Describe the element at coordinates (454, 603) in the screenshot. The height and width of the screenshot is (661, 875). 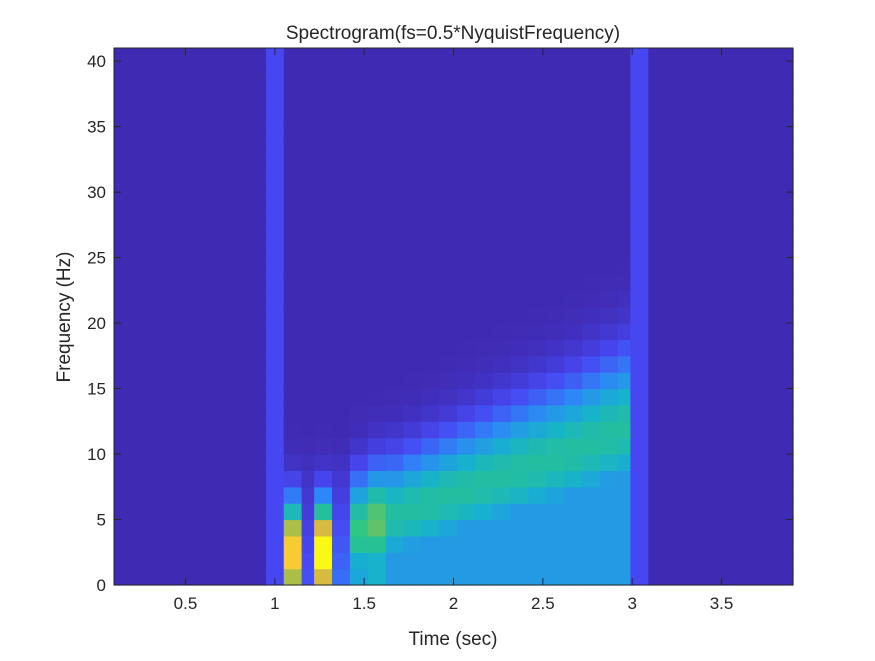
I see `x-tick-labels: 0.5 1 1.5 2 2.5 3 3.5` at that location.